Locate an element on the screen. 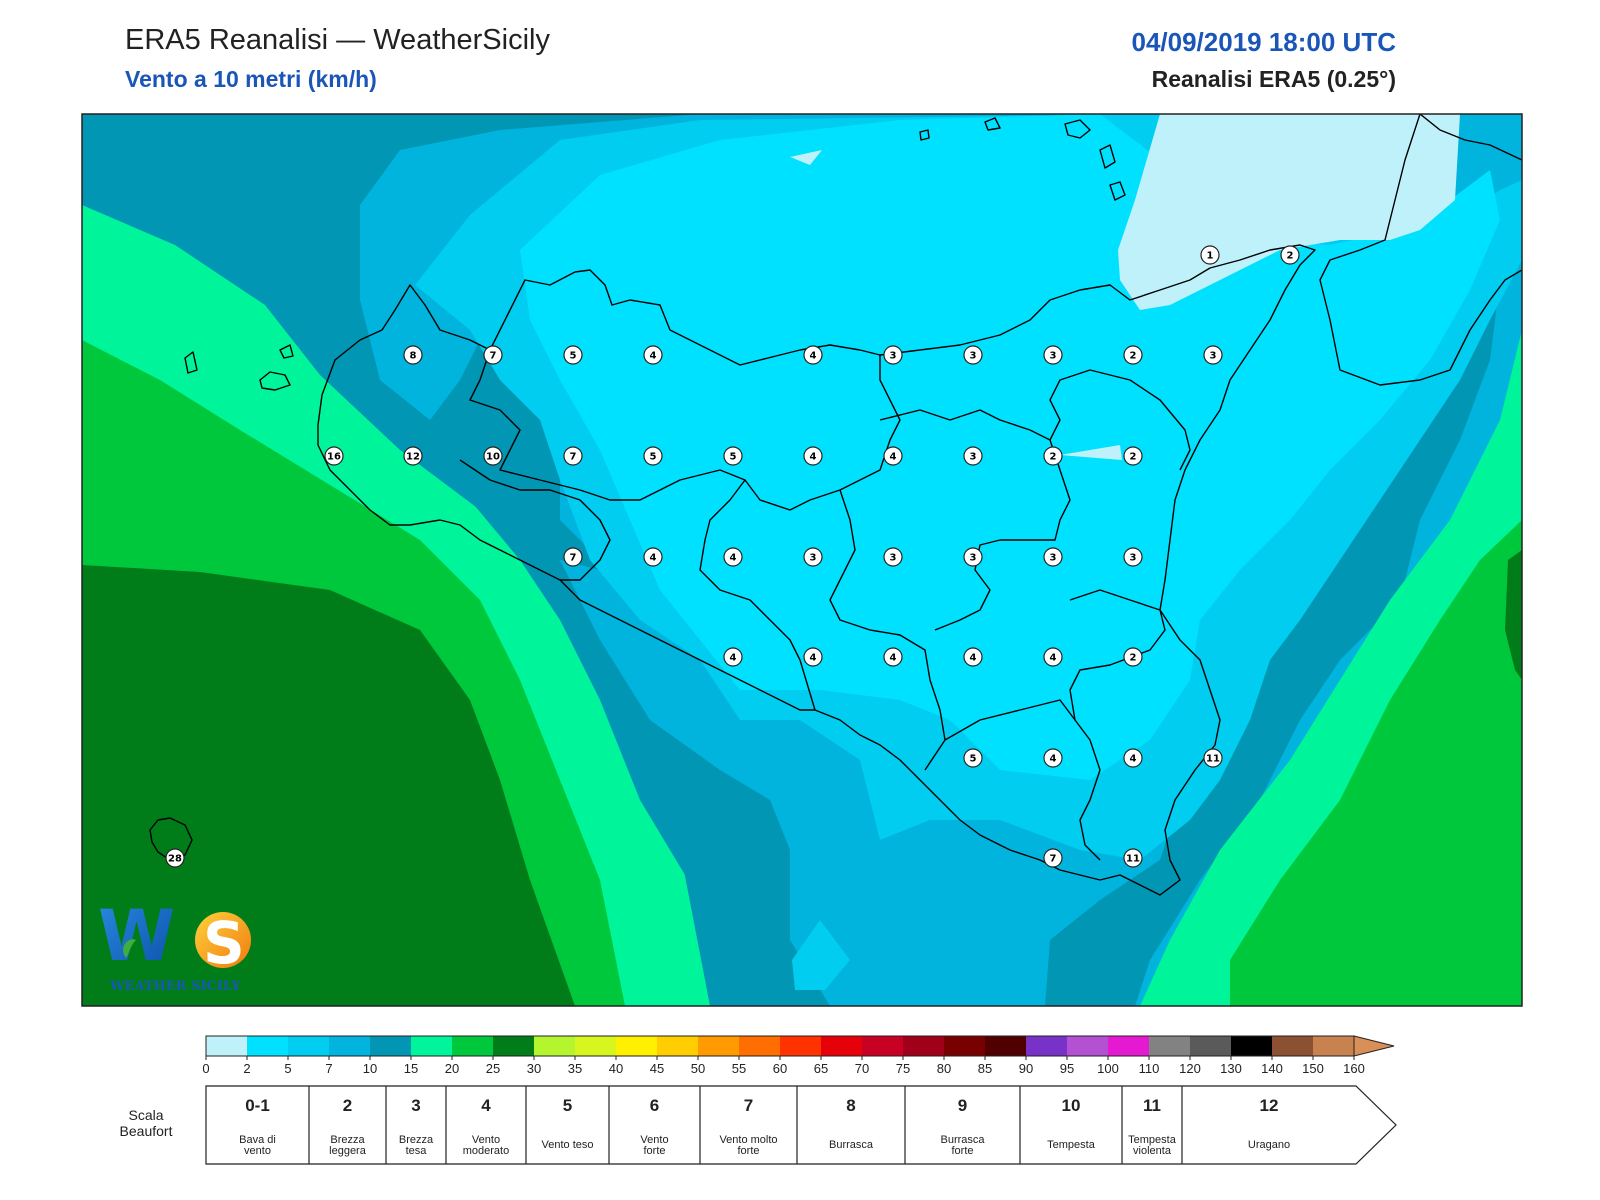 Image resolution: width=1600 pixels, height=1200 pixels. map-title: ERA5 Reanalisi — WeatherSicily is located at coordinates (337, 40).